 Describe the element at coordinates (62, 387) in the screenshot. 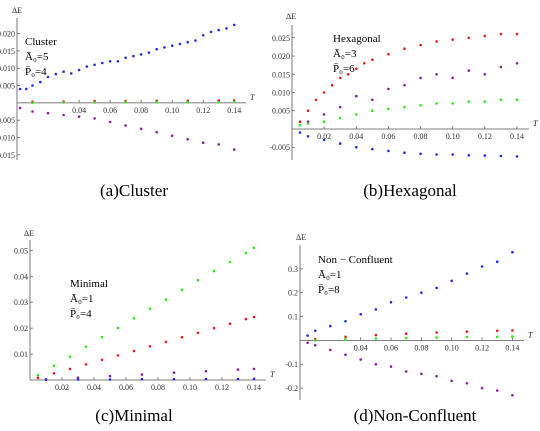

I see `x-tick-label: 0.02` at that location.